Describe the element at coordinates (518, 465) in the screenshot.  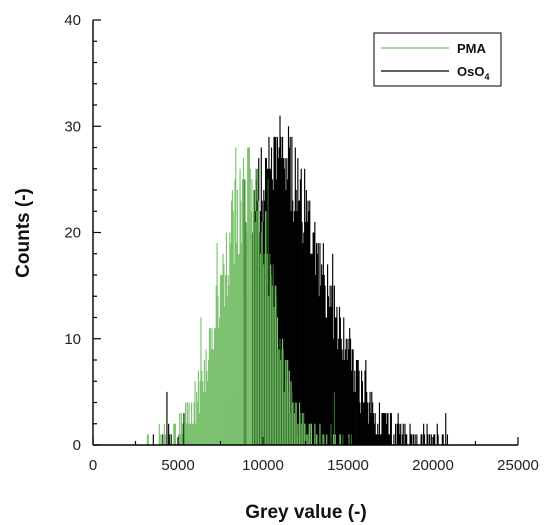
I see `x-tick-label: 25000` at that location.